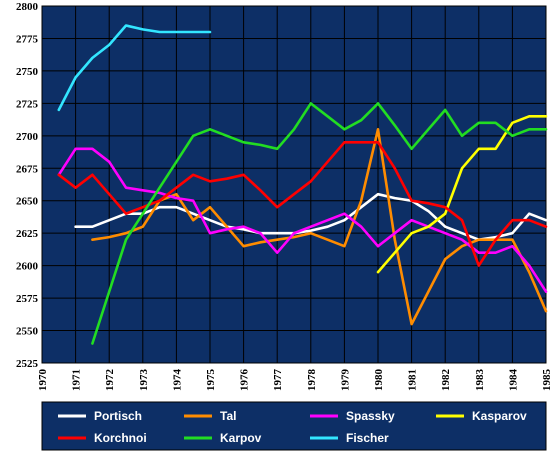 This screenshot has height=459, width=553. What do you see at coordinates (27, 202) in the screenshot?
I see `y-tick-label: 2650` at bounding box center [27, 202].